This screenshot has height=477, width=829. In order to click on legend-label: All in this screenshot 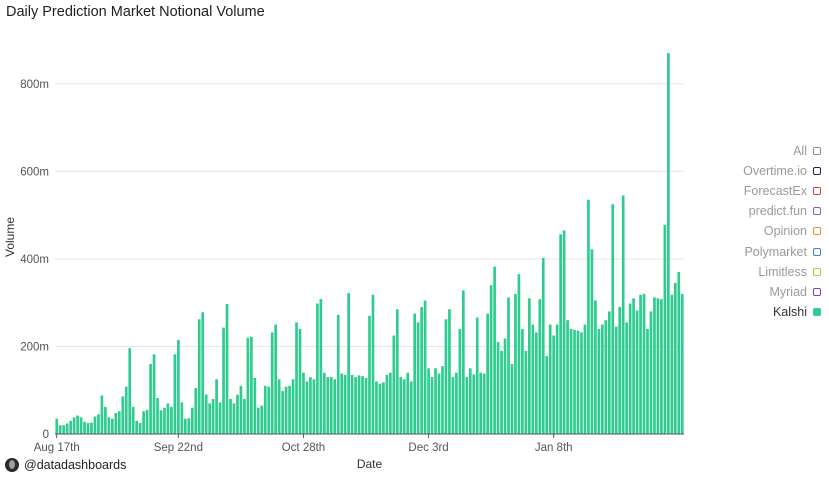, I will do `click(800, 151)`.